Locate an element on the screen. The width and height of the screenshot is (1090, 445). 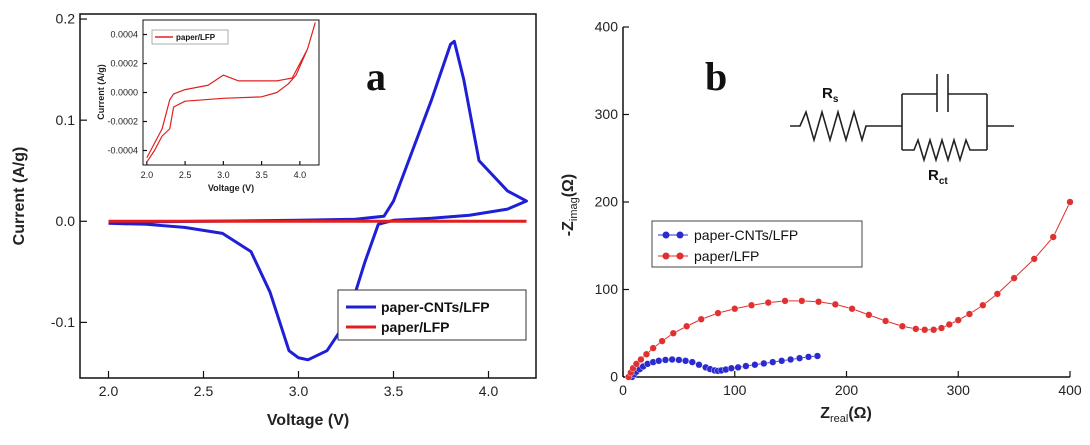
equivalent-circuit is located at coordinates (902, 118).